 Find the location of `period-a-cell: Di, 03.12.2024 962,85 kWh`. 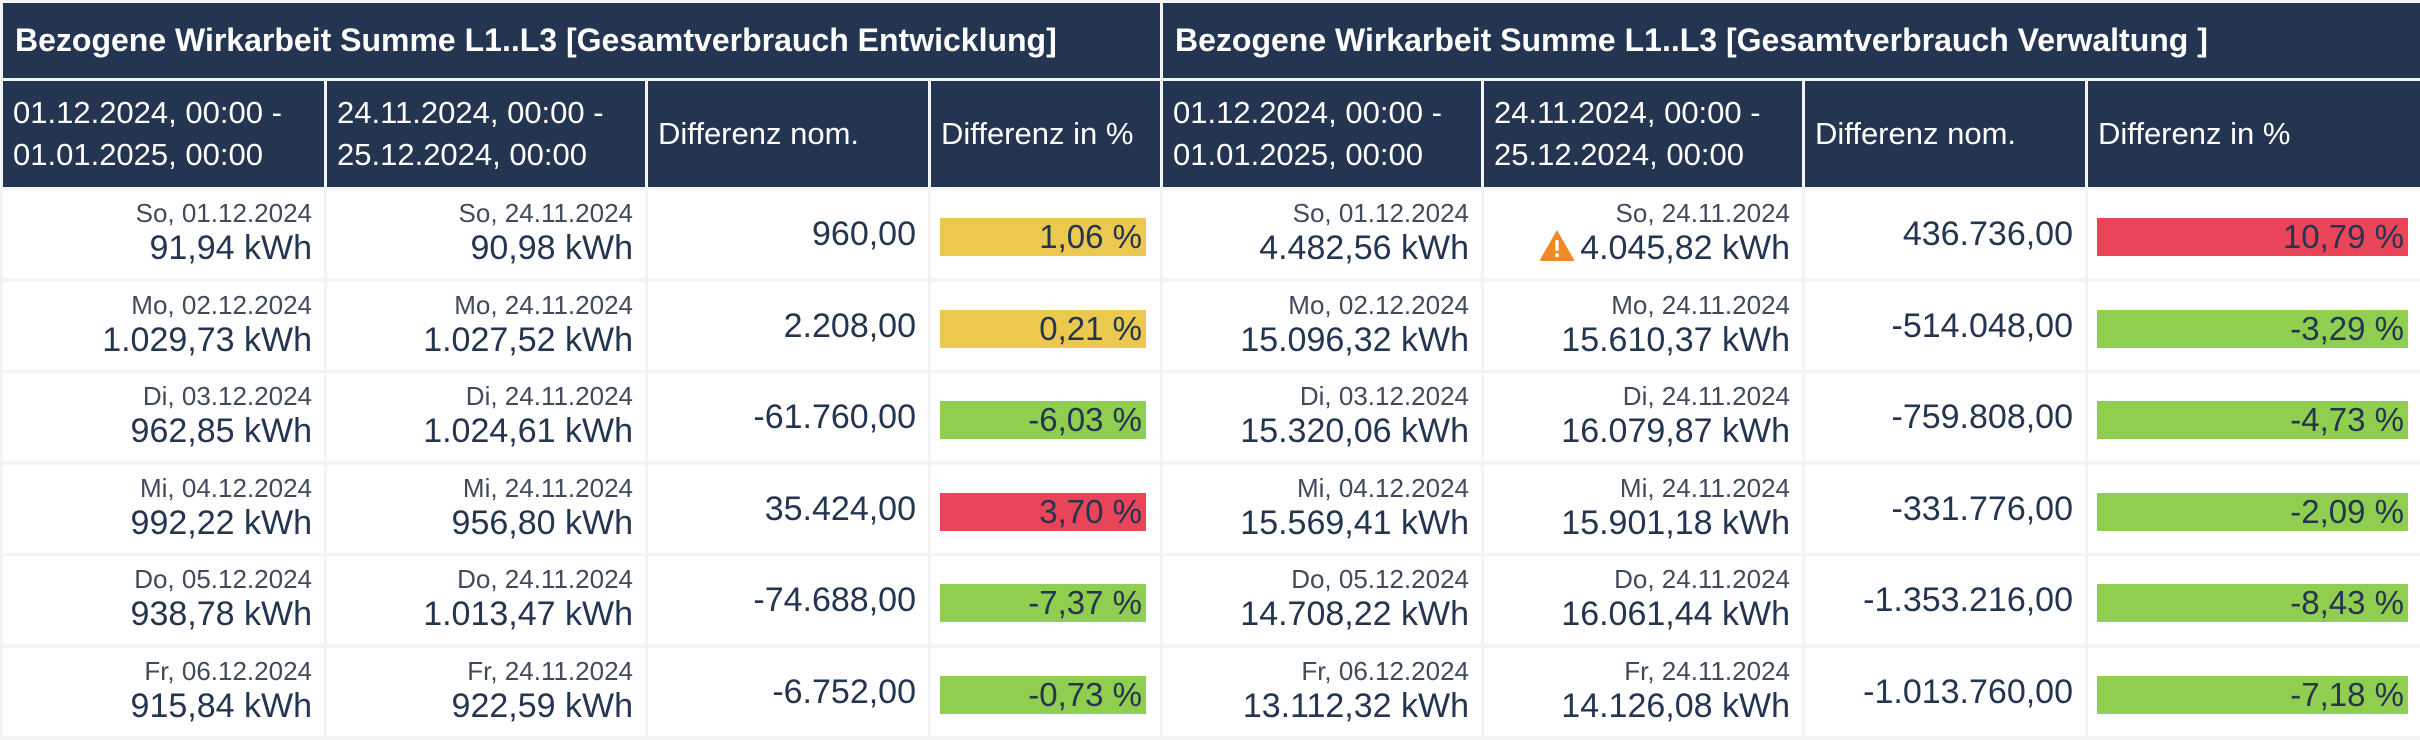

period-a-cell: Di, 03.12.2024 962,85 kWh is located at coordinates (163, 417).